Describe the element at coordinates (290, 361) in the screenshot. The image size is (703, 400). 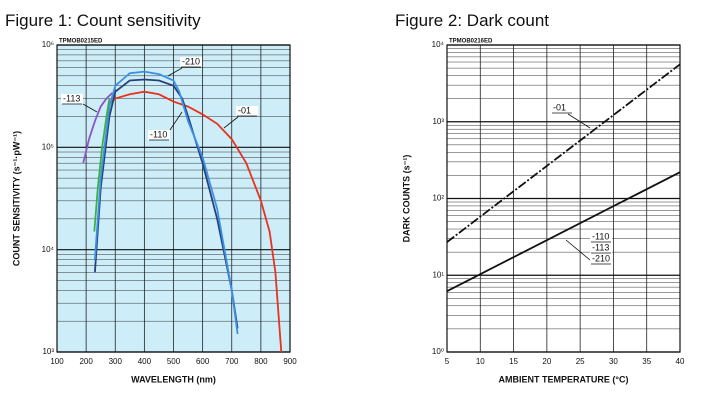
I see `x-tick-label: 900` at that location.